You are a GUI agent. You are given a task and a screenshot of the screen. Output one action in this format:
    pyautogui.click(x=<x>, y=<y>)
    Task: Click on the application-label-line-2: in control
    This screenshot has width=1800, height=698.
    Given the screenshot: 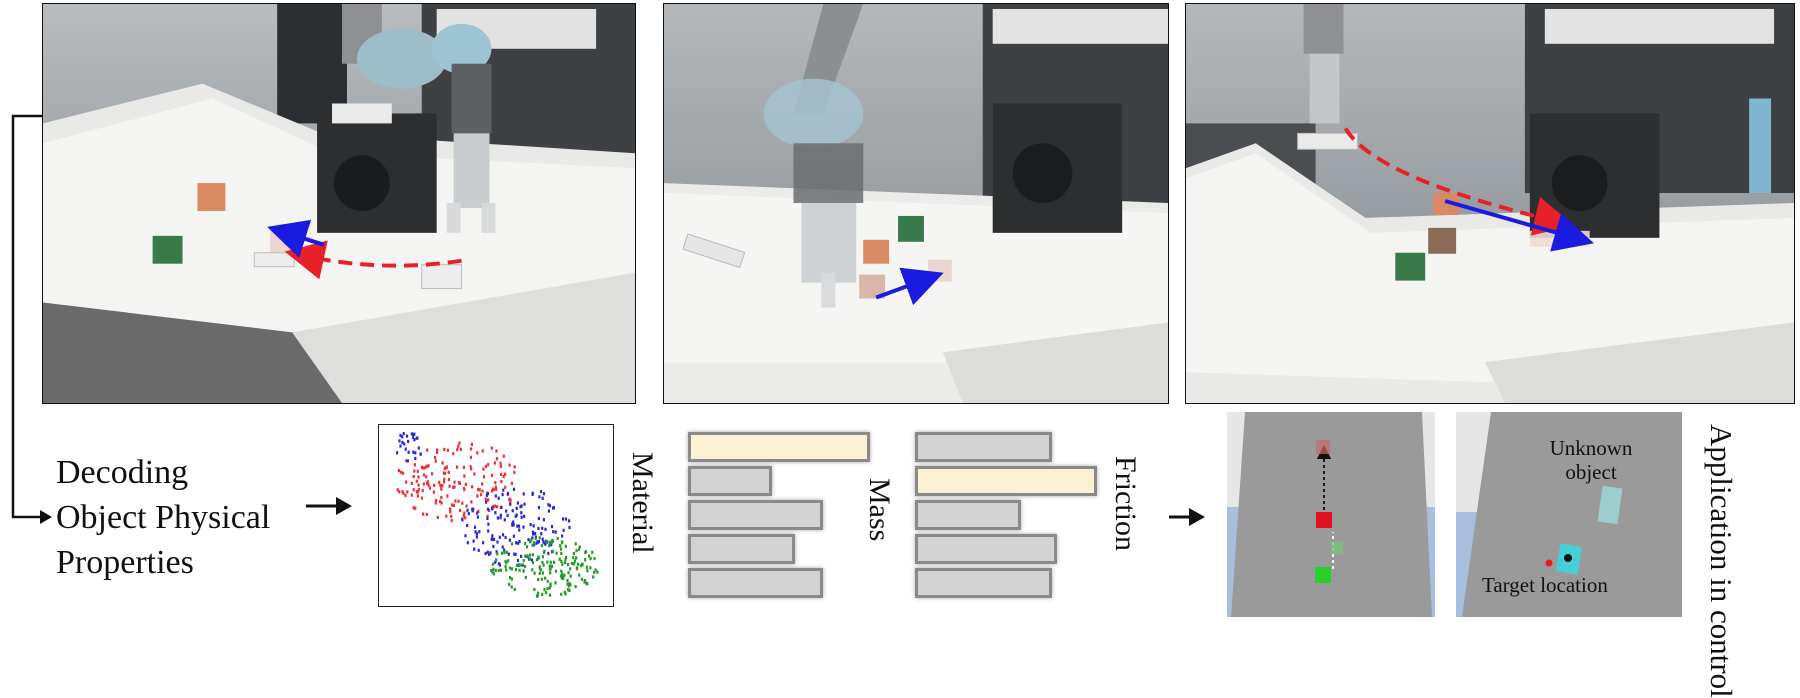 What is the action you would take?
    pyautogui.click(x=1721, y=638)
    